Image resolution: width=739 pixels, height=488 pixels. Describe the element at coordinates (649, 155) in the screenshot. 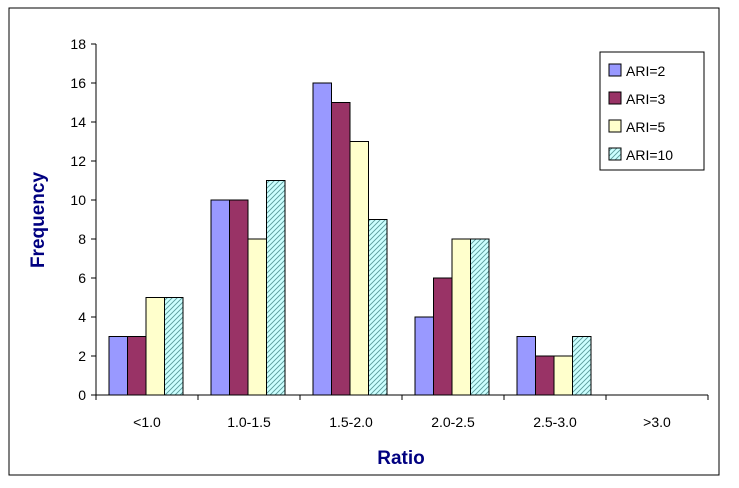

I see `legend-label: ARI=10` at that location.